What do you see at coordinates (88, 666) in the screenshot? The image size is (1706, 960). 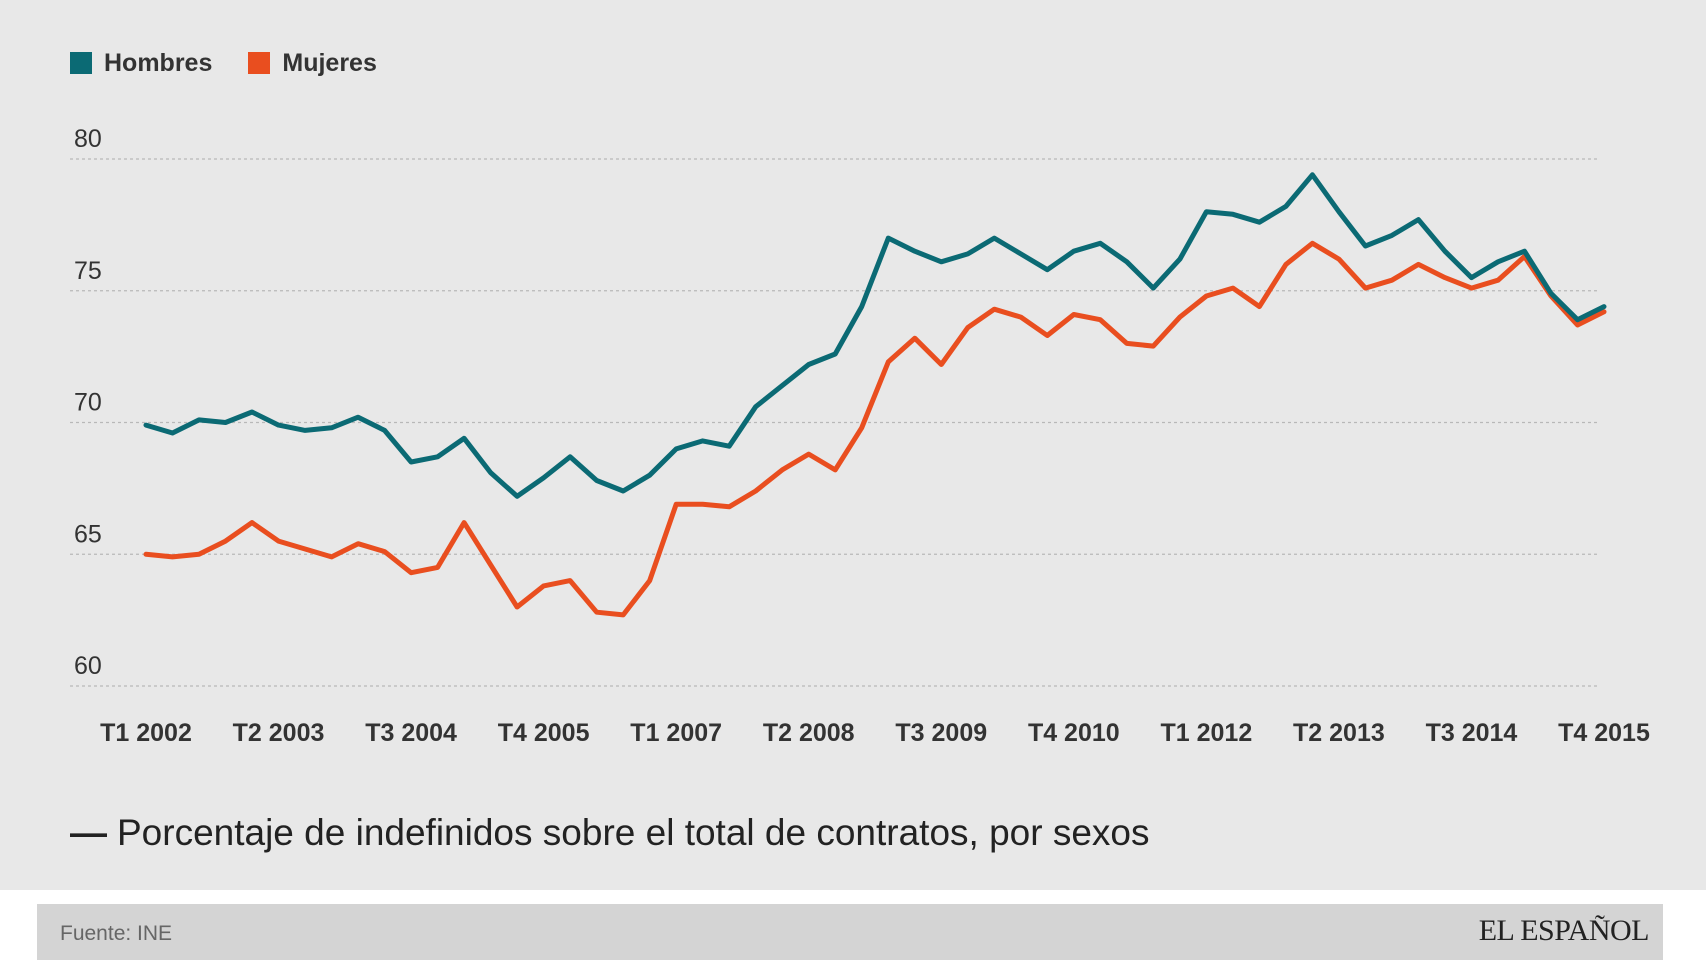 I see `y-tick-label: 60` at bounding box center [88, 666].